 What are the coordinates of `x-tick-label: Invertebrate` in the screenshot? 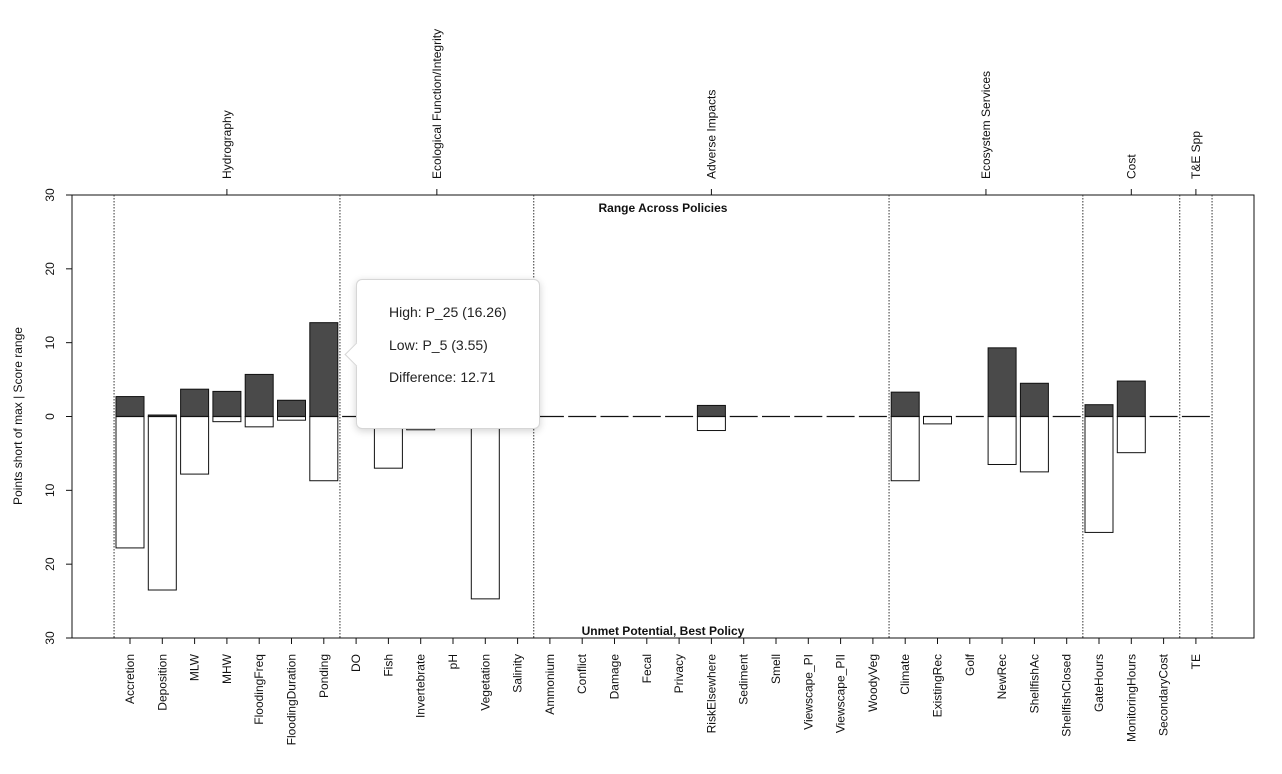 It's located at (421, 686).